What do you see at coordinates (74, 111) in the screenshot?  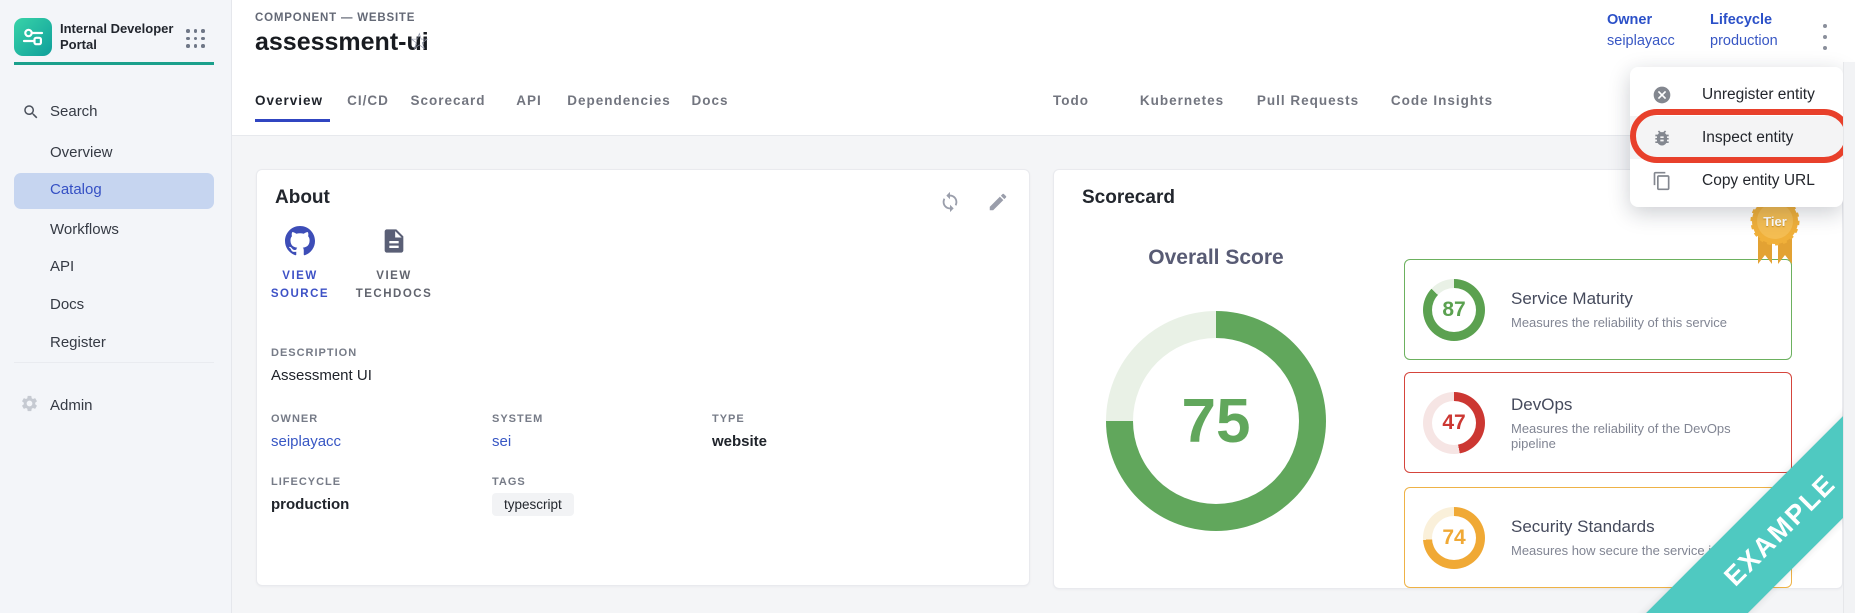 I see `sidebar-item-search: Search` at bounding box center [74, 111].